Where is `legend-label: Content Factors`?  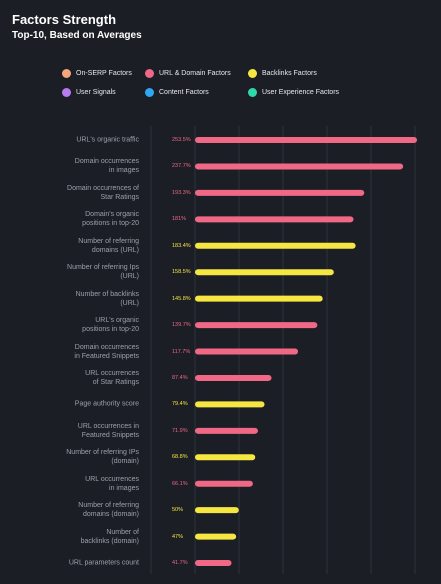 legend-label: Content Factors is located at coordinates (184, 92).